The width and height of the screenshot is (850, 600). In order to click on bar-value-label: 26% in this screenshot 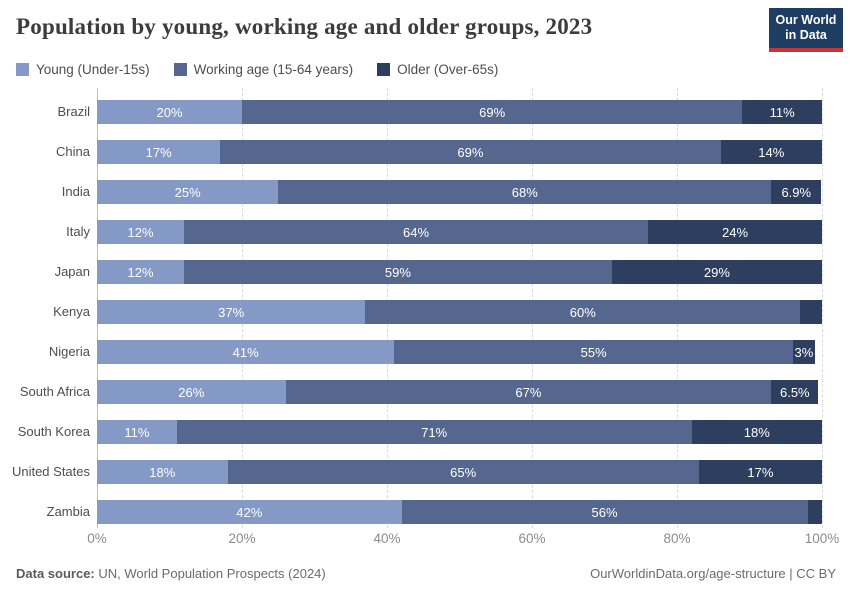, I will do `click(191, 392)`.